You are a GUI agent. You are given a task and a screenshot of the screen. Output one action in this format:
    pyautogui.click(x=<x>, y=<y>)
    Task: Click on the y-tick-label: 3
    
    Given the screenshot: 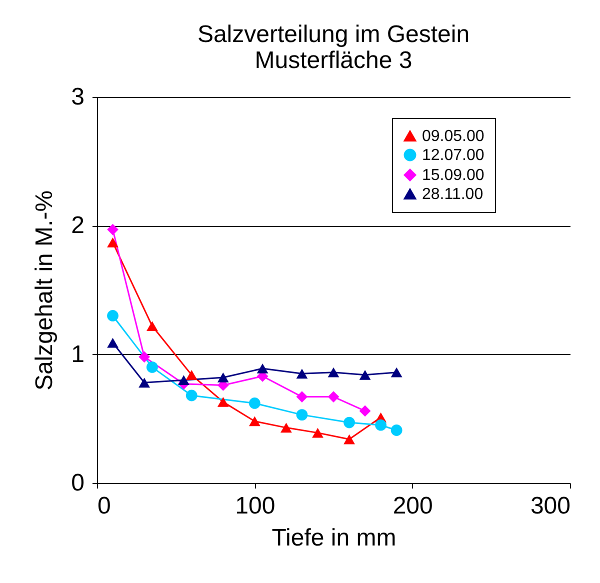 What is the action you would take?
    pyautogui.click(x=77, y=97)
    